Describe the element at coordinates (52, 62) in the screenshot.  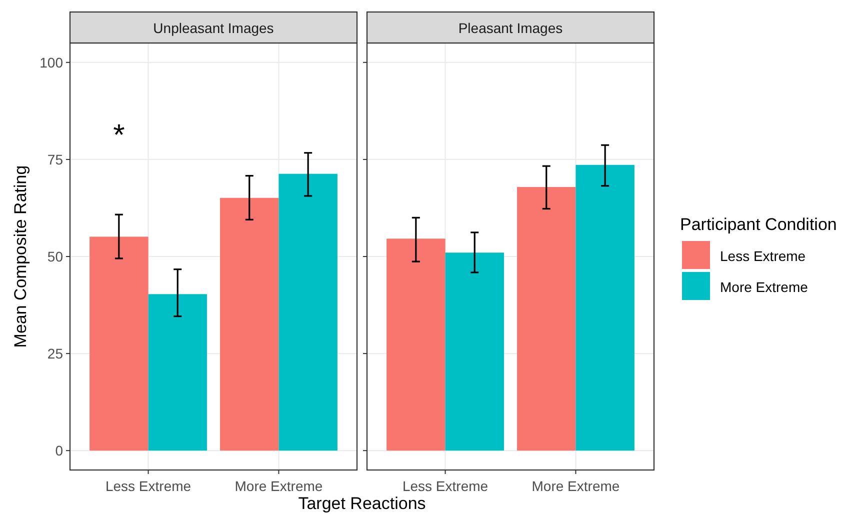
I see `y-tick-label: 100` at that location.